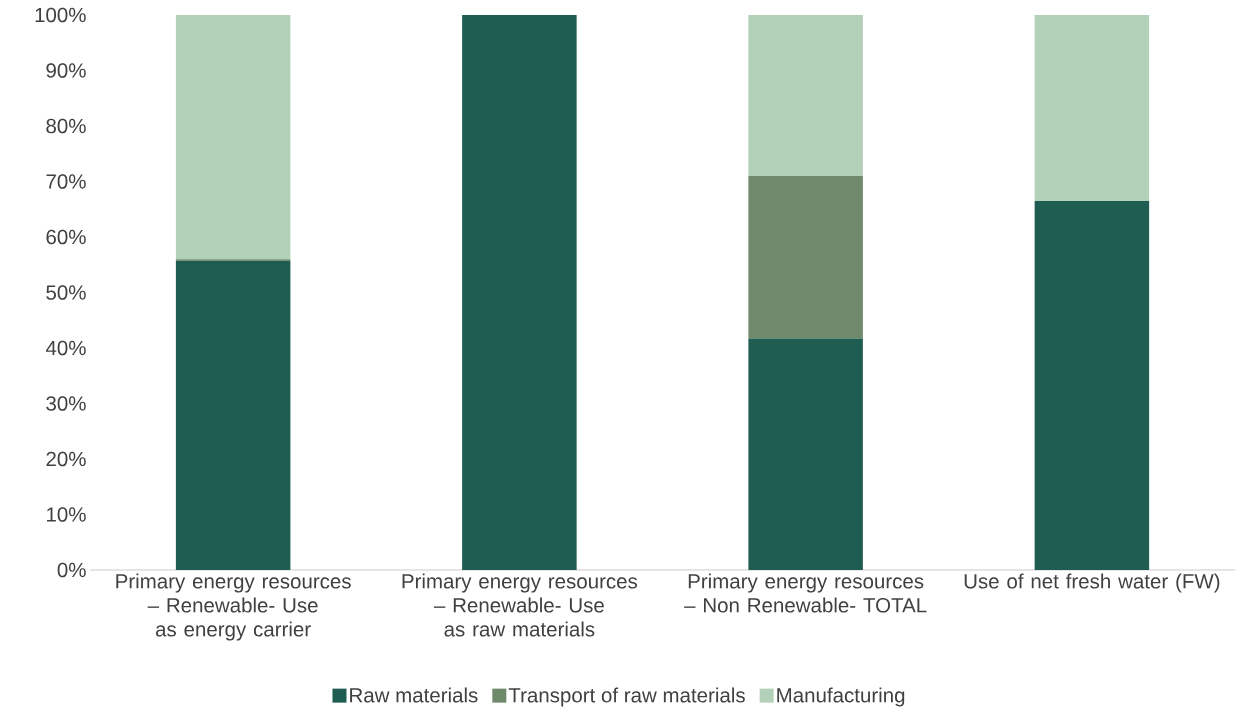 The width and height of the screenshot is (1241, 720). I want to click on legend-label: Transport of raw materials, so click(626, 697).